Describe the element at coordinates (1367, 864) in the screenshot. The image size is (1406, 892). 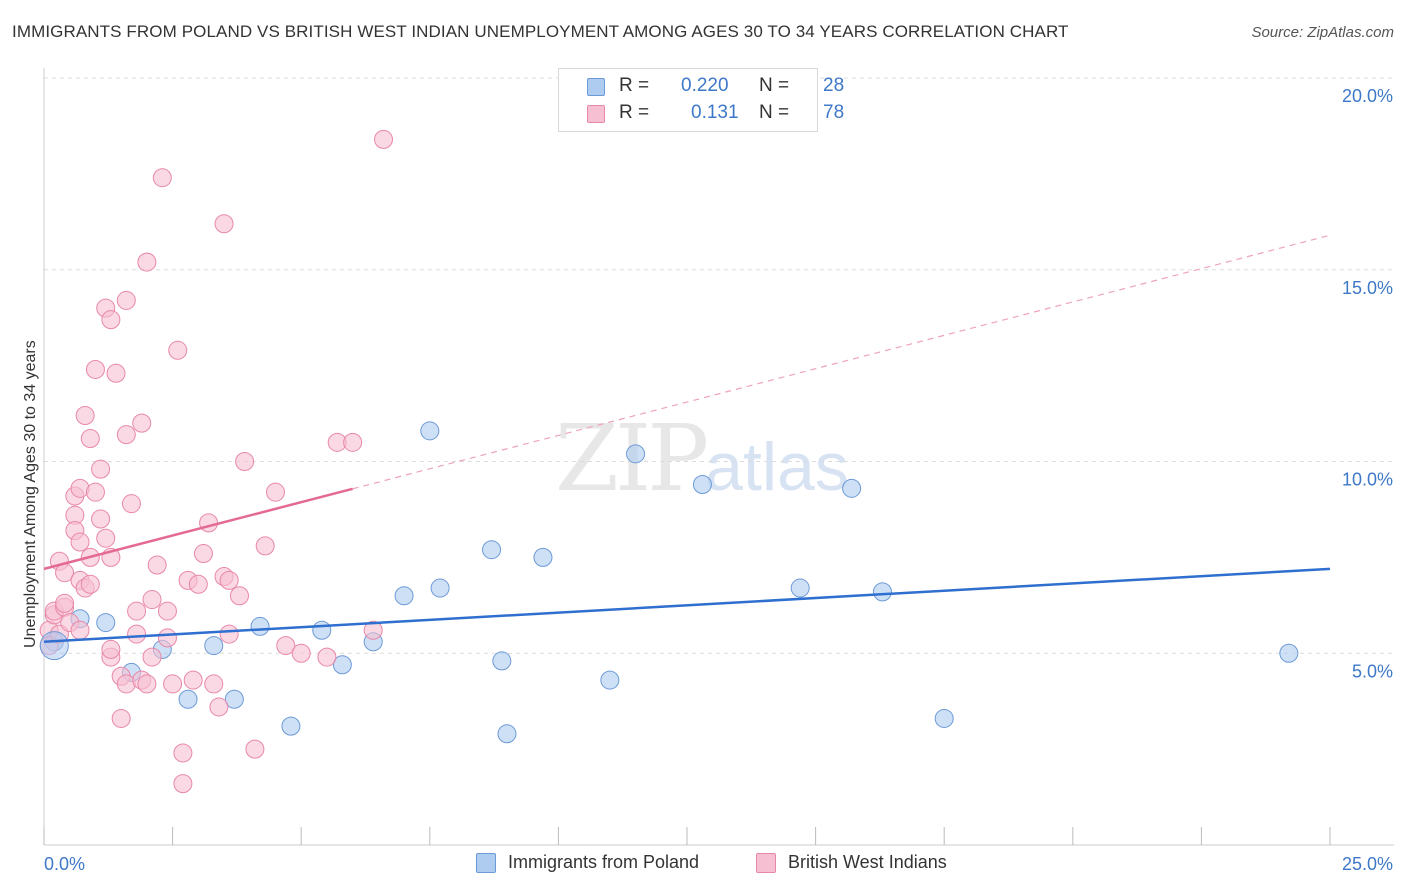
I see `x-tick-label-max: 25.0%` at that location.